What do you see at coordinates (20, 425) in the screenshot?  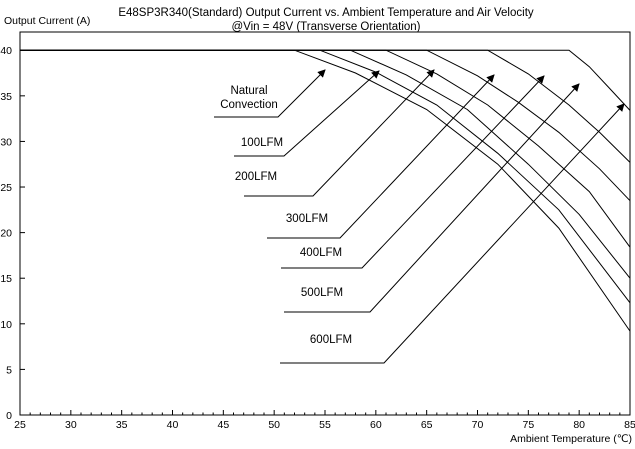 I see `x-tick-label-25: 25` at bounding box center [20, 425].